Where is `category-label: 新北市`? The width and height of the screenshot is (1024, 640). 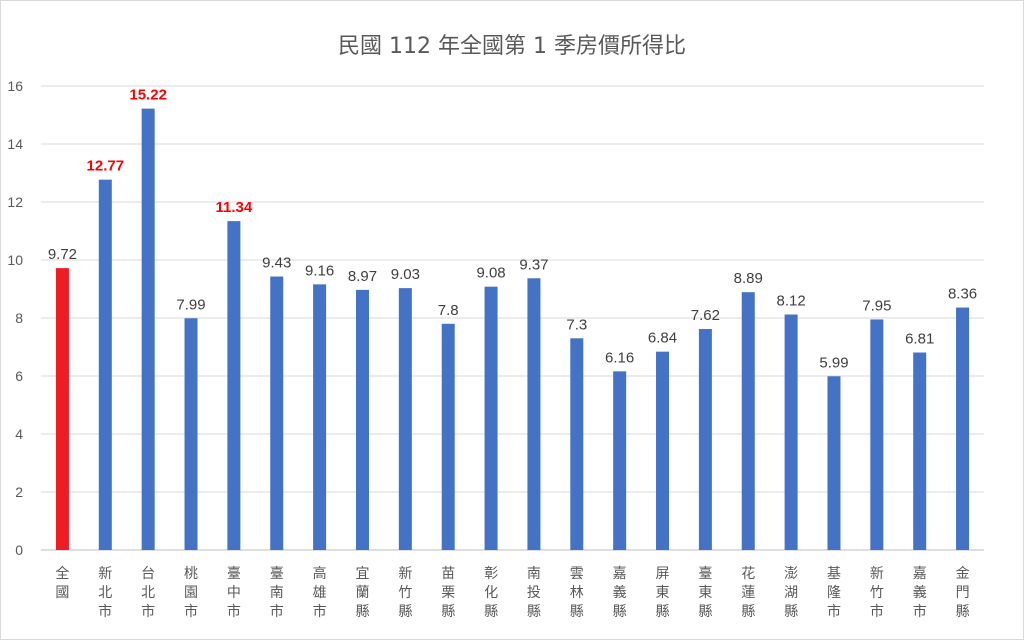
category-label: 新北市 is located at coordinates (105, 593).